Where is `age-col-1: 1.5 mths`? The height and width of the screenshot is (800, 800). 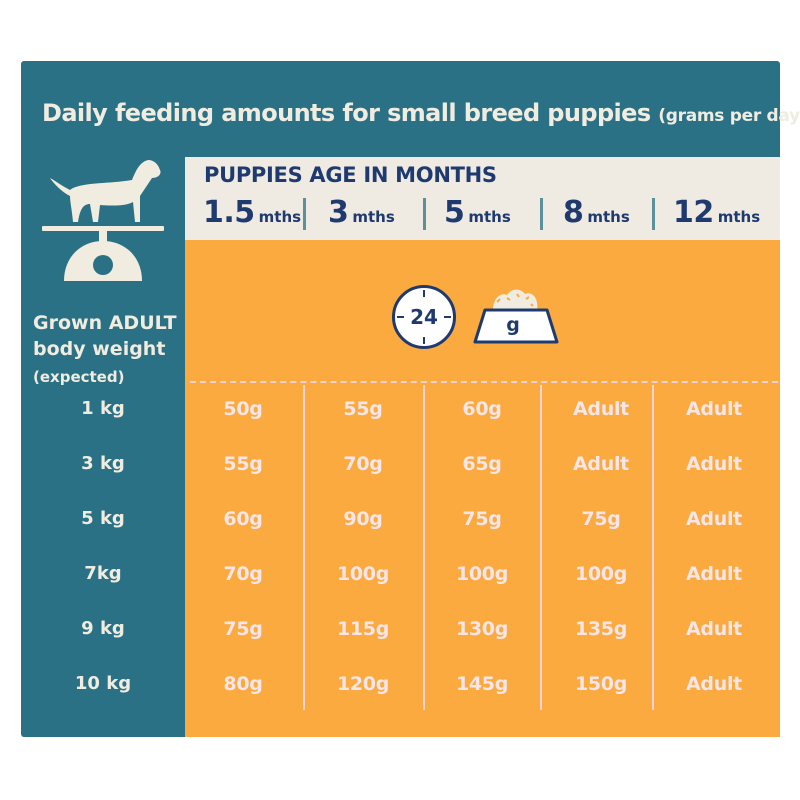
age-col-1: 1.5 mths is located at coordinates (252, 215).